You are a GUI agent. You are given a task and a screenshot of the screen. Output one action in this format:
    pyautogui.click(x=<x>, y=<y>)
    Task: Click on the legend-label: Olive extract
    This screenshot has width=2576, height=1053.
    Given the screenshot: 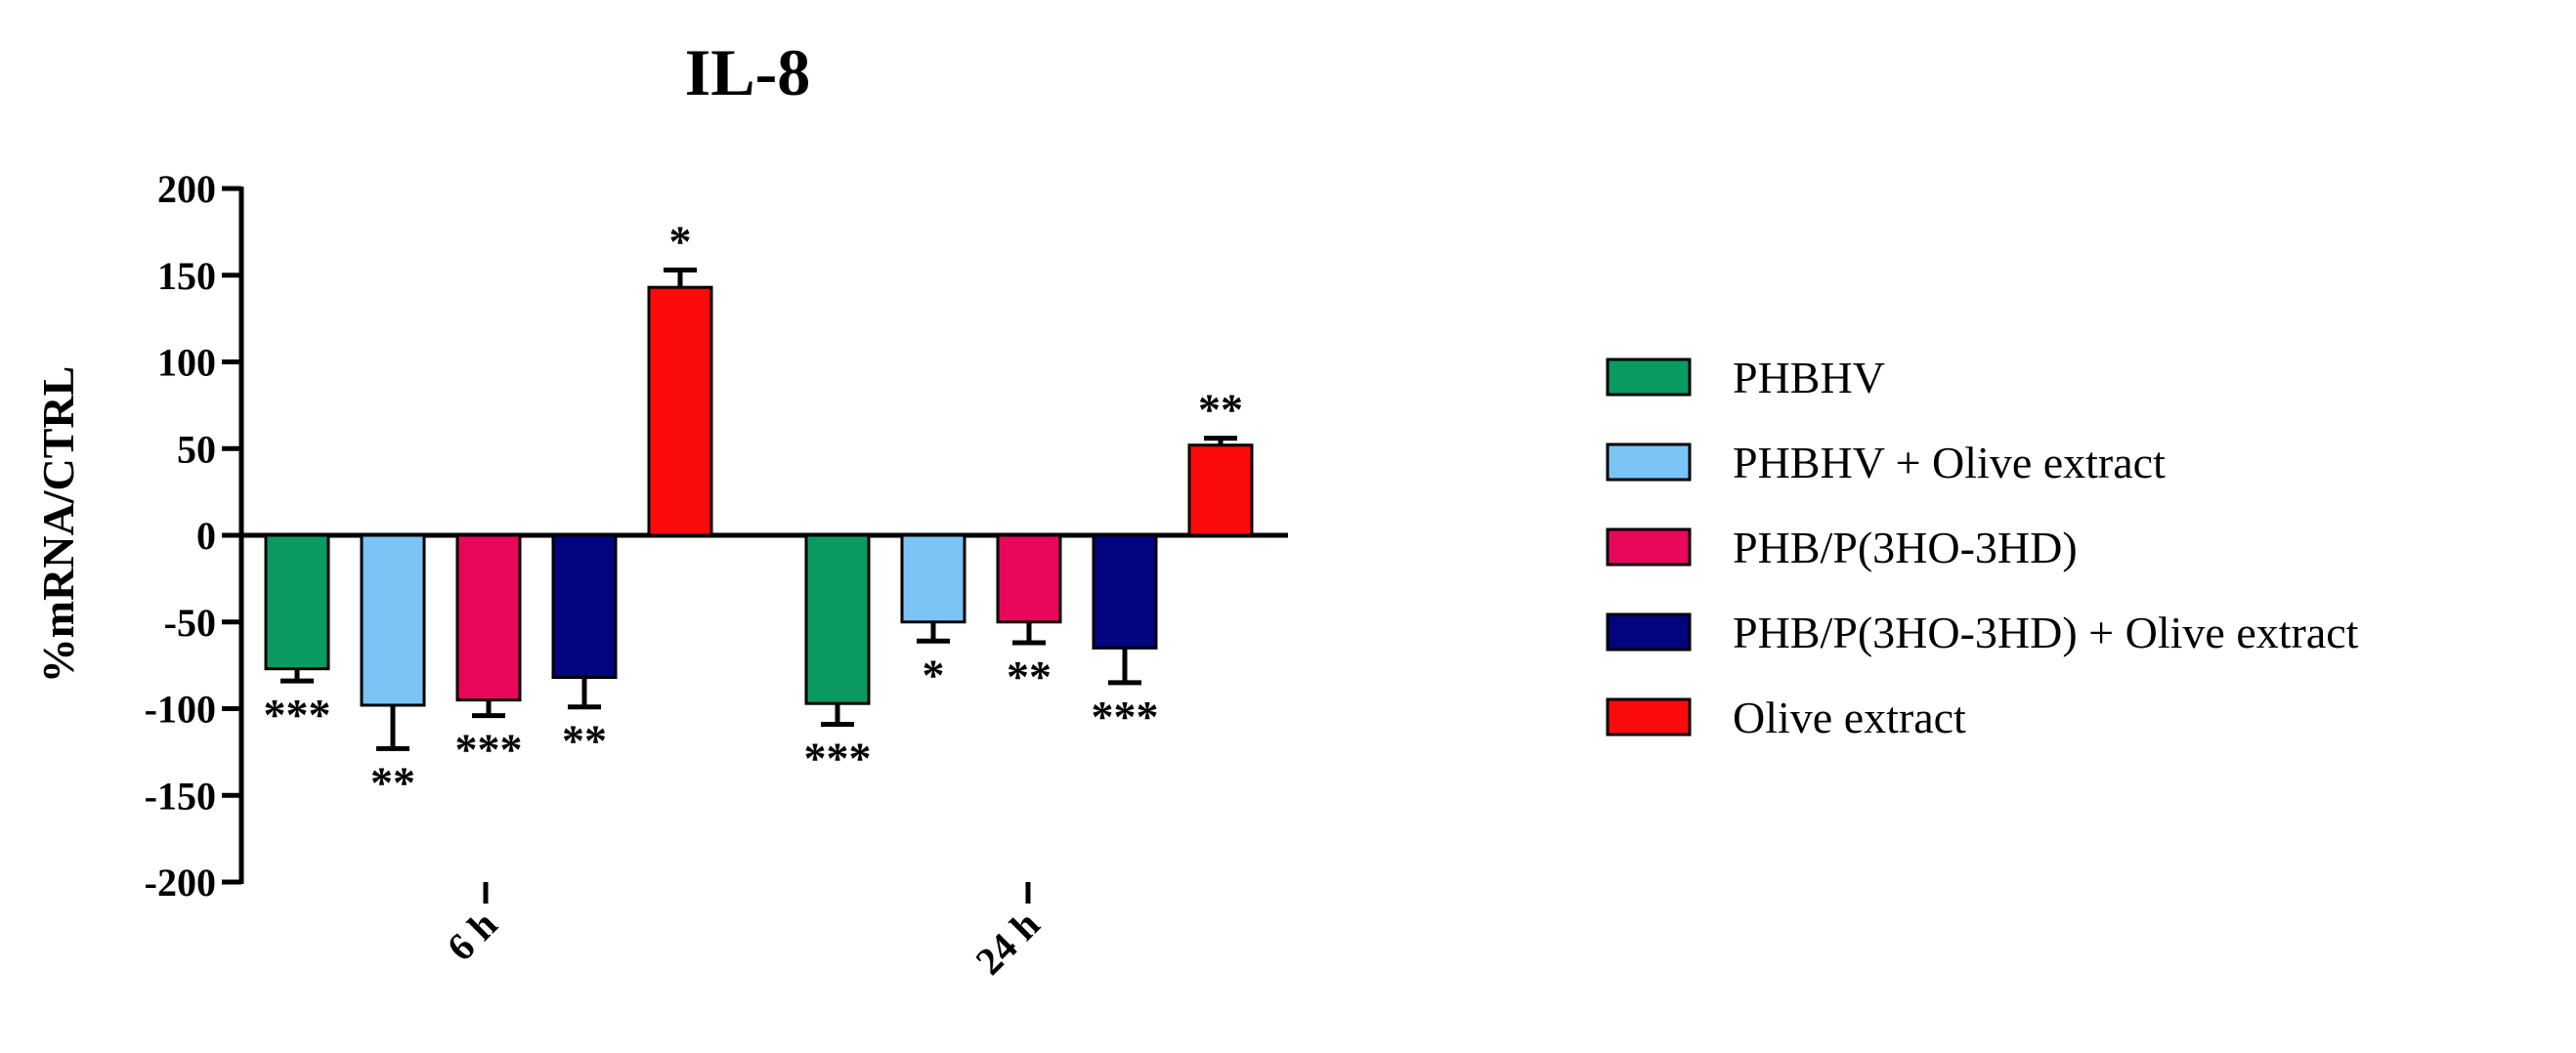 What is the action you would take?
    pyautogui.click(x=1850, y=718)
    